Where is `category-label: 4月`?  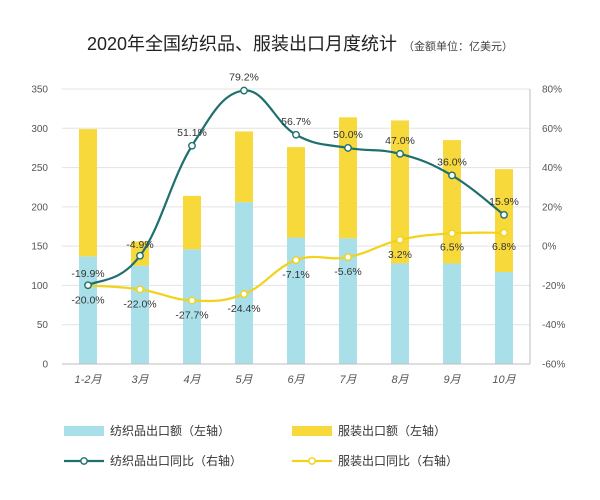 category-label: 4月 is located at coordinates (192, 380).